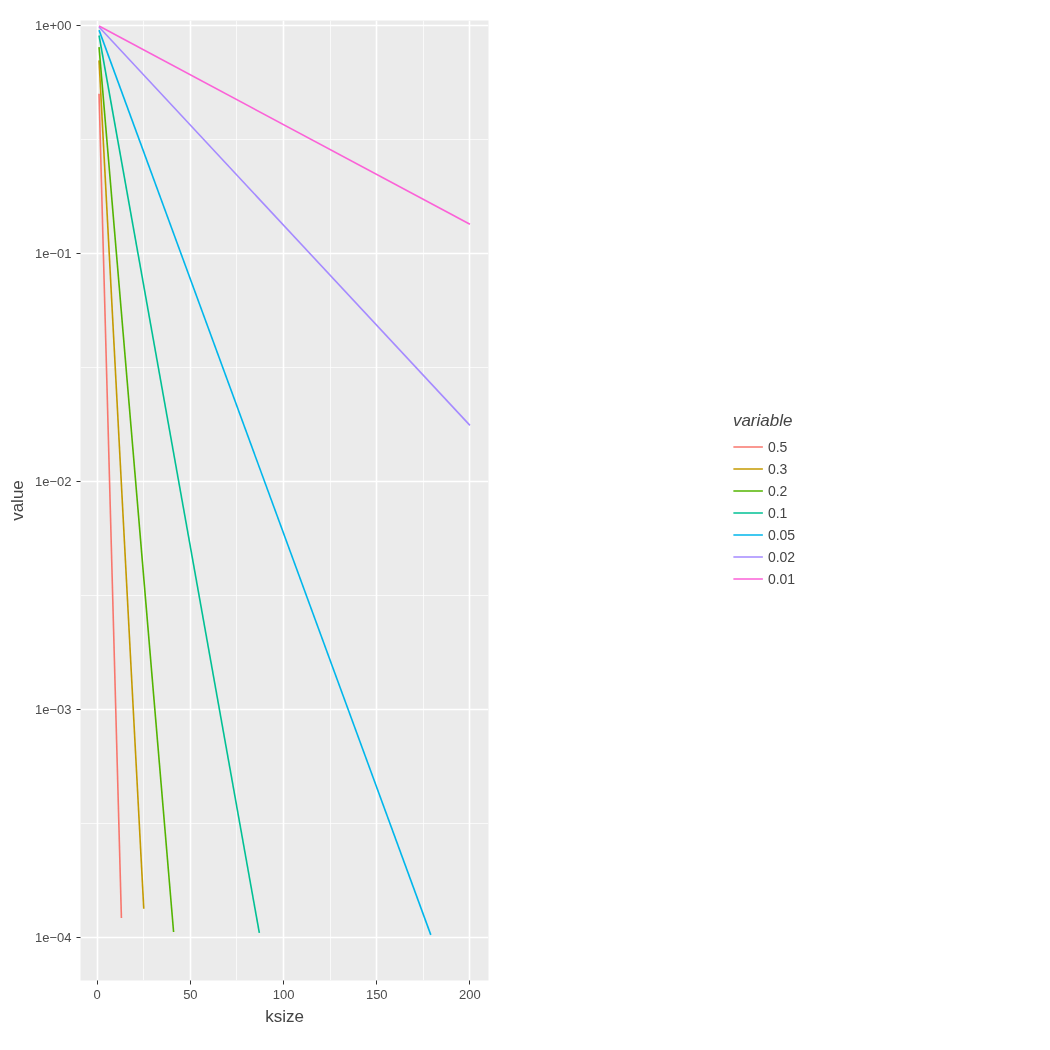  Describe the element at coordinates (284, 1016) in the screenshot. I see `x-axis-title: ksize` at that location.